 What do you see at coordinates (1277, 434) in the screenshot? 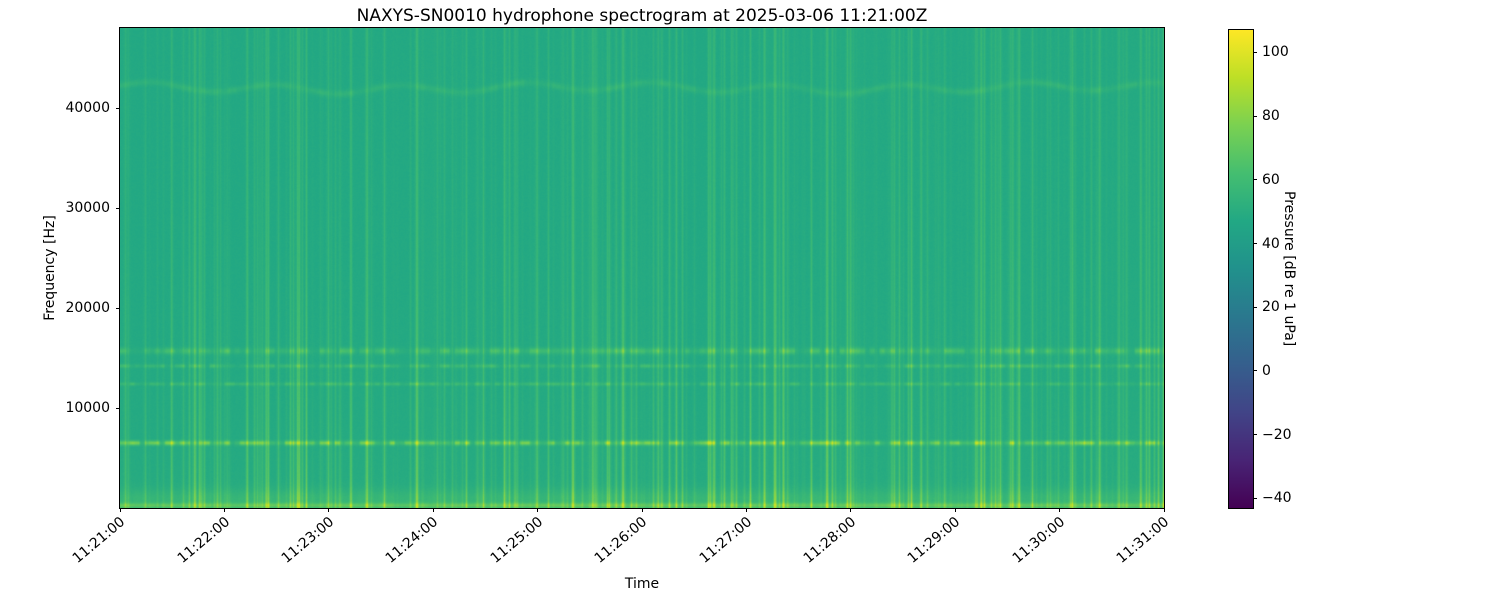
I see `colorbar-tick-label: −20` at bounding box center [1277, 434].